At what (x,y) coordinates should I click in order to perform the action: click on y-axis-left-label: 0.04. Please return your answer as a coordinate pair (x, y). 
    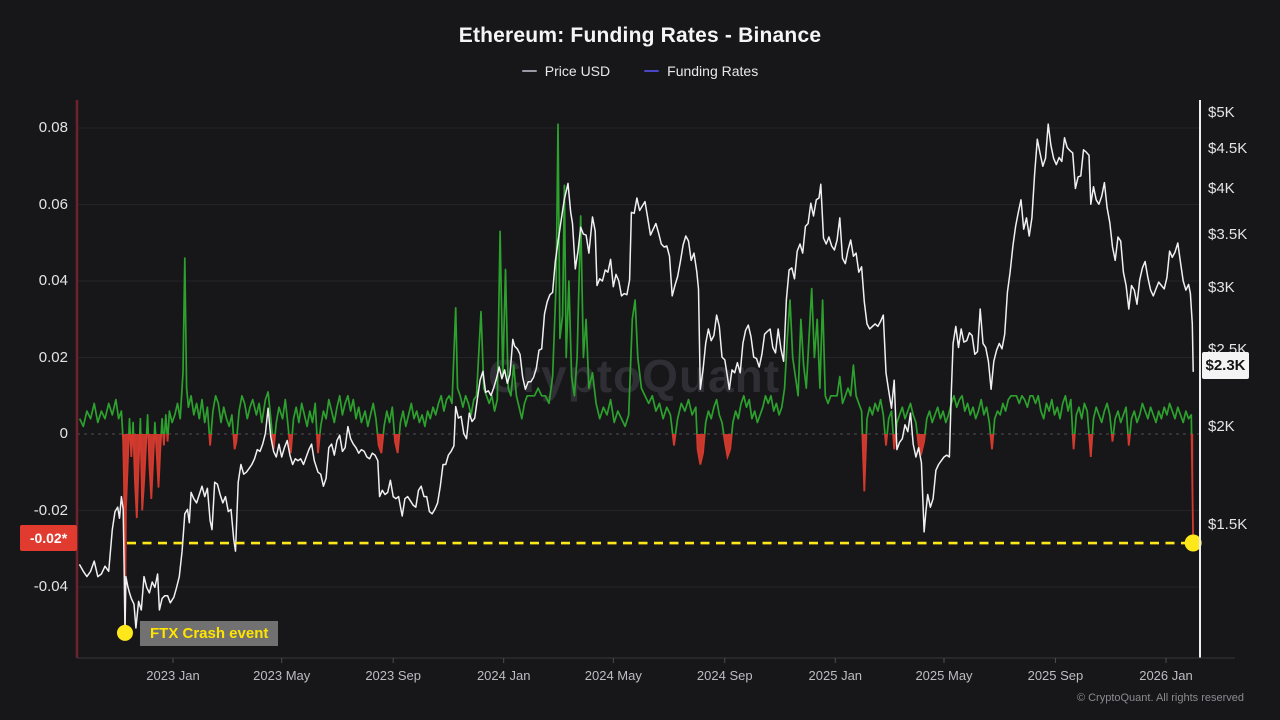
    Looking at the image, I should click on (53, 280).